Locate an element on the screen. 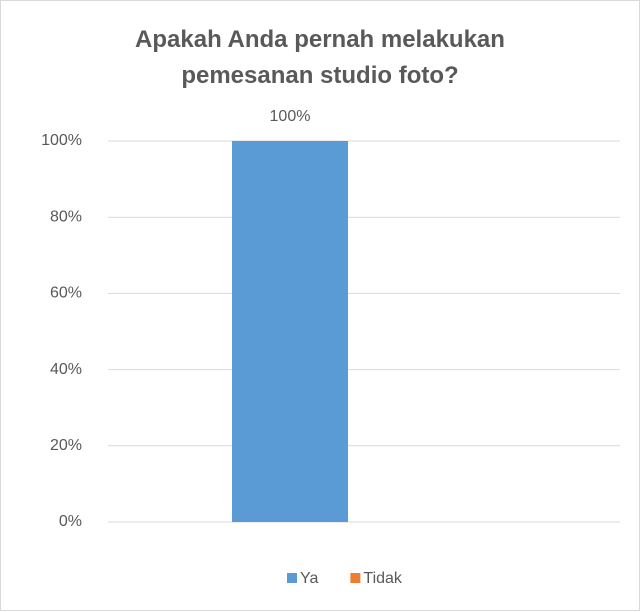 The image size is (641, 612). legend-label: Ya is located at coordinates (309, 578).